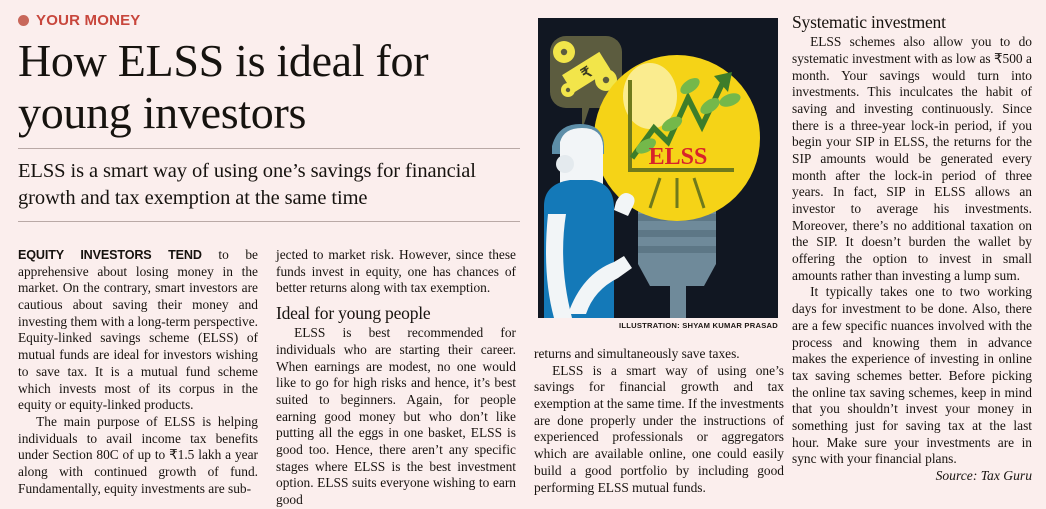 Image resolution: width=1046 pixels, height=509 pixels. What do you see at coordinates (589, 221) in the screenshot?
I see `person-figure` at bounding box center [589, 221].